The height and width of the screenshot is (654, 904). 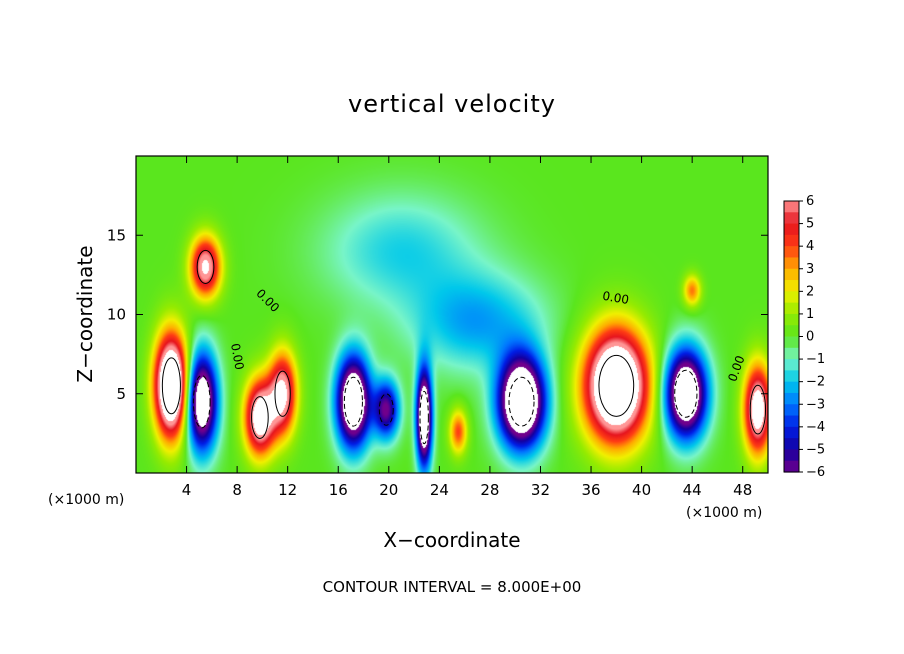 I want to click on x-tick-label: 40, so click(x=641, y=490).